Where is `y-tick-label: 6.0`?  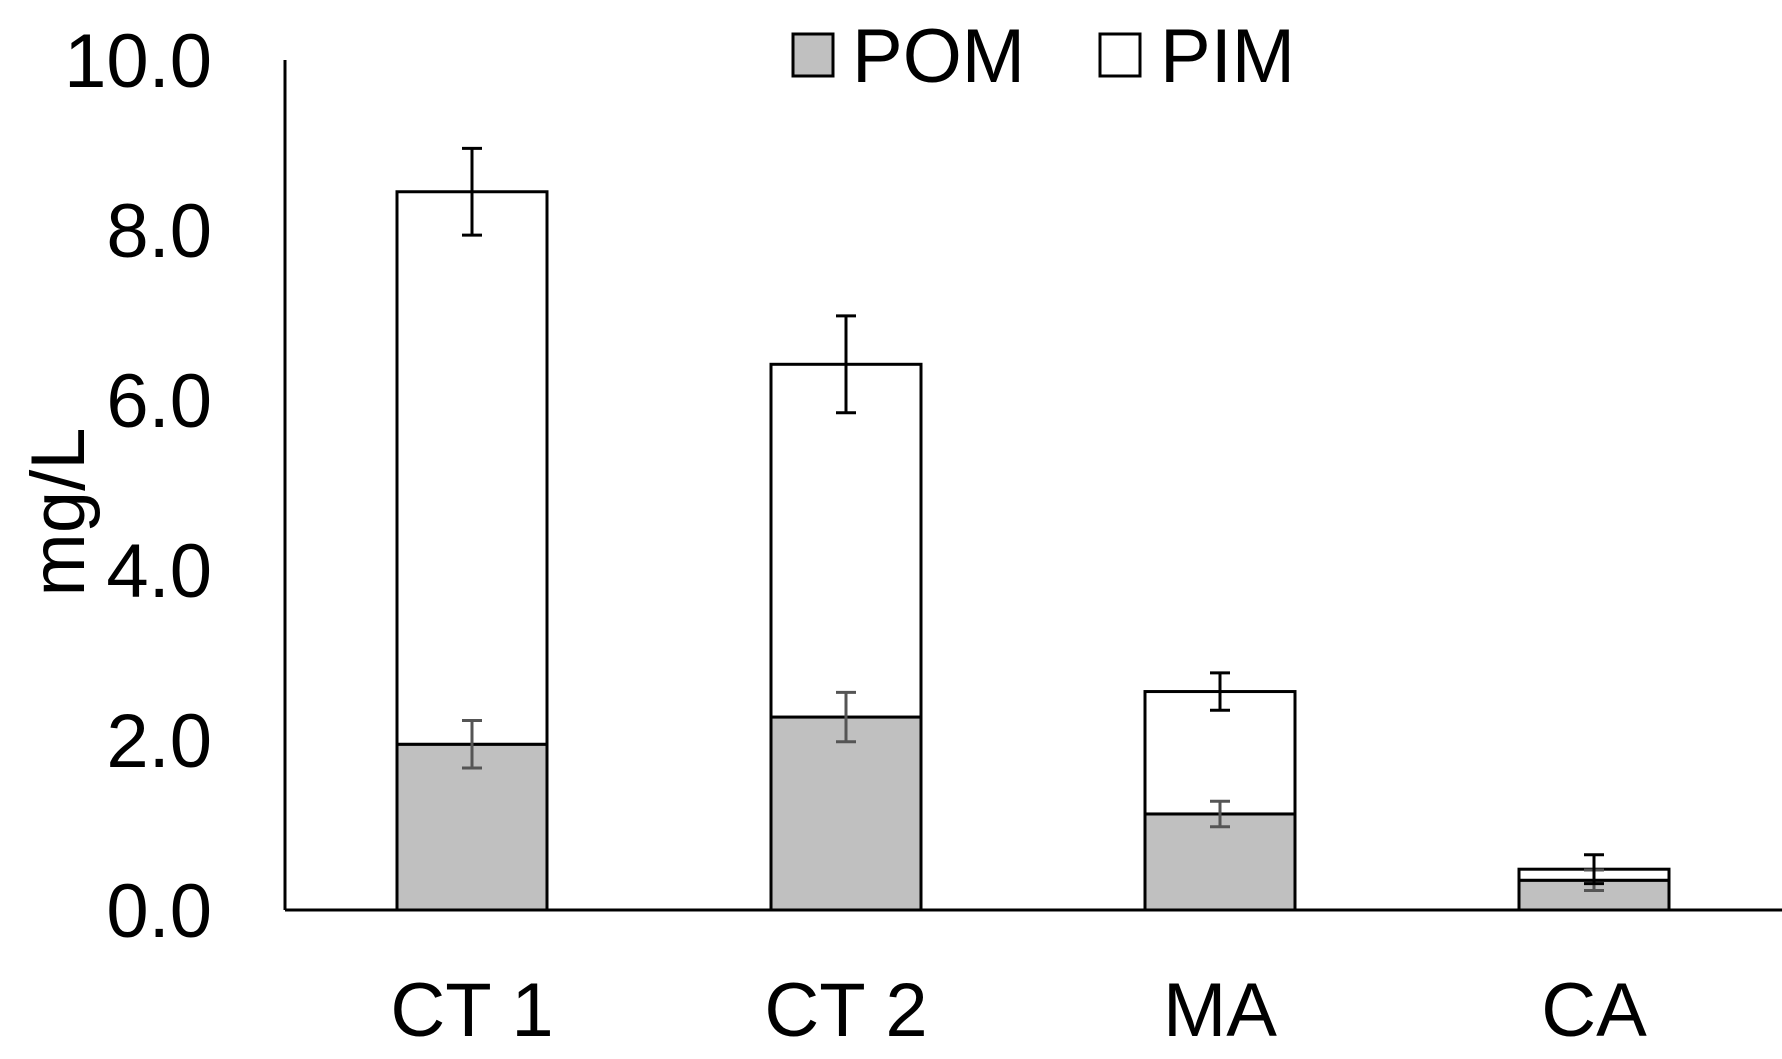
y-tick-label: 6.0 is located at coordinates (159, 401).